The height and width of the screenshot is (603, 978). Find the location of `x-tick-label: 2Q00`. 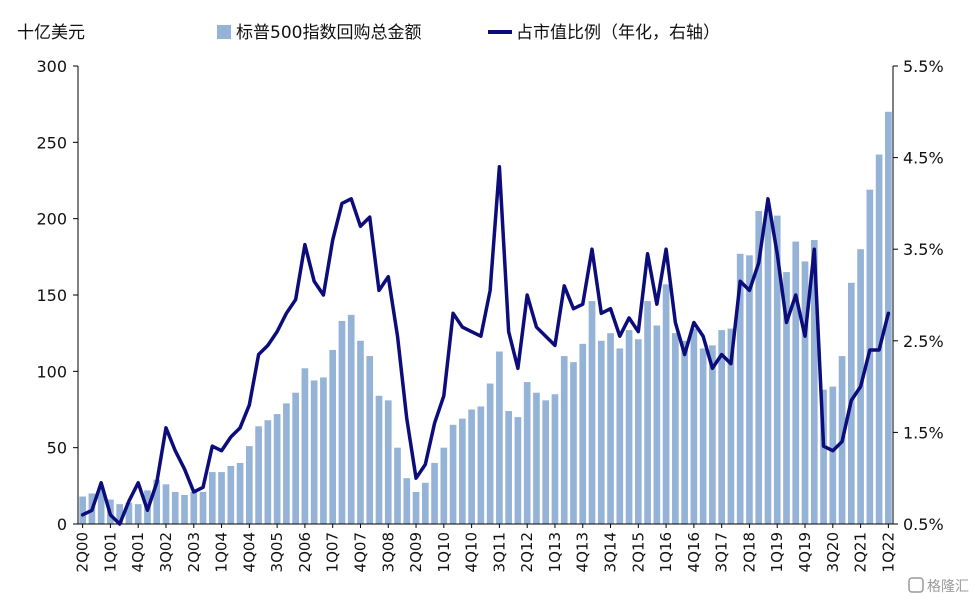

x-tick-label: 2Q00 is located at coordinates (83, 552).